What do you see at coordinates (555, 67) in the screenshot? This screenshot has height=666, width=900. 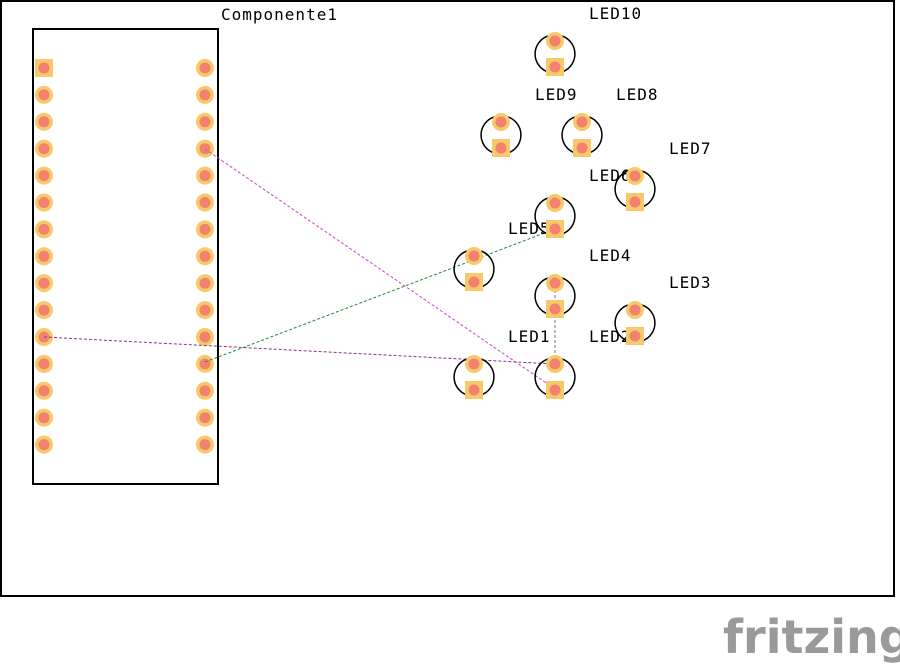 I see `led10-pad-cathode` at bounding box center [555, 67].